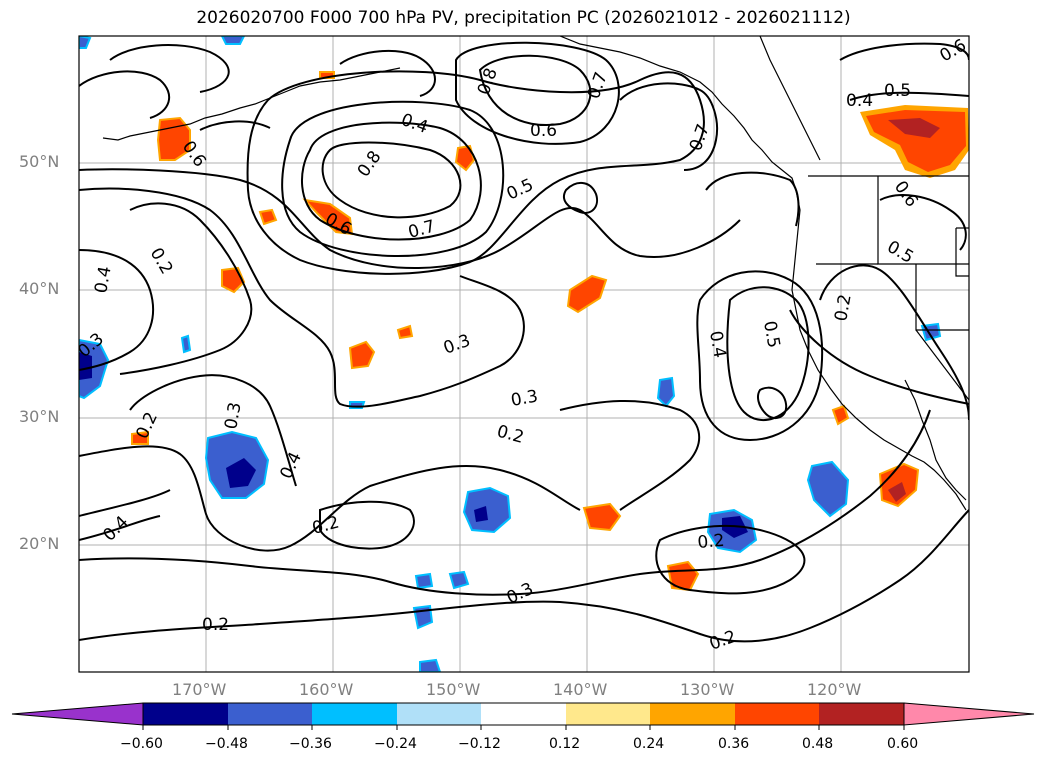  Describe the element at coordinates (226, 744) in the screenshot. I see `colorbar-tick-label: −0.48` at that location.